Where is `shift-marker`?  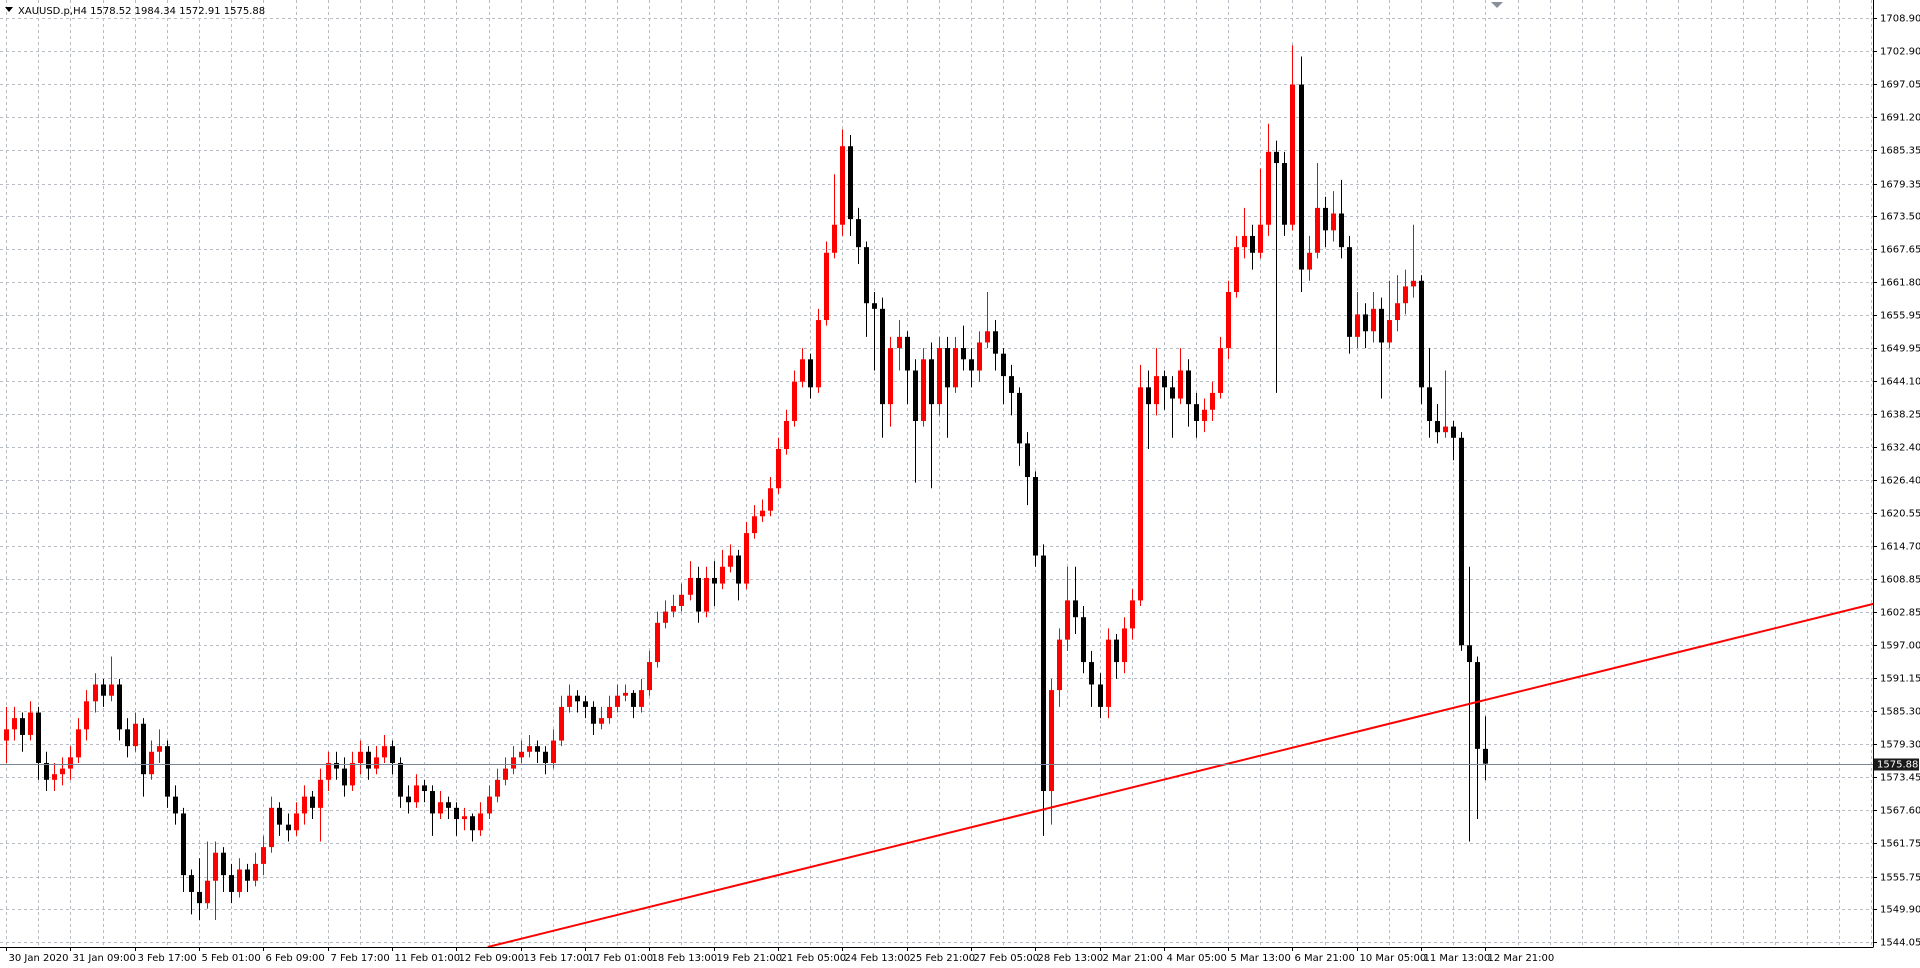
shift-marker is located at coordinates (1497, 5).